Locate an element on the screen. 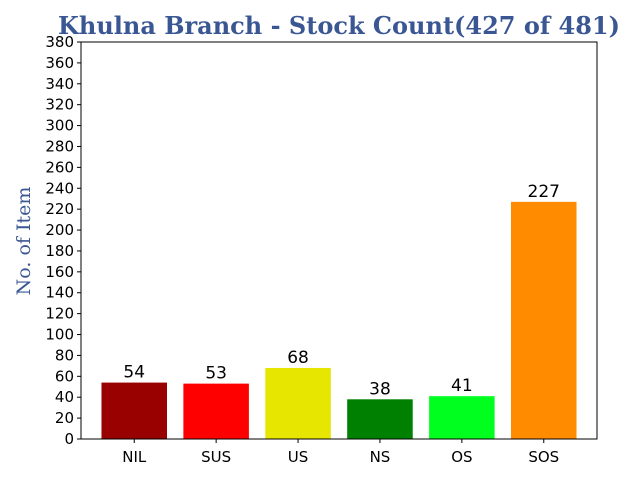 This screenshot has width=640, height=480. y-tick-label: 20 is located at coordinates (64, 418).